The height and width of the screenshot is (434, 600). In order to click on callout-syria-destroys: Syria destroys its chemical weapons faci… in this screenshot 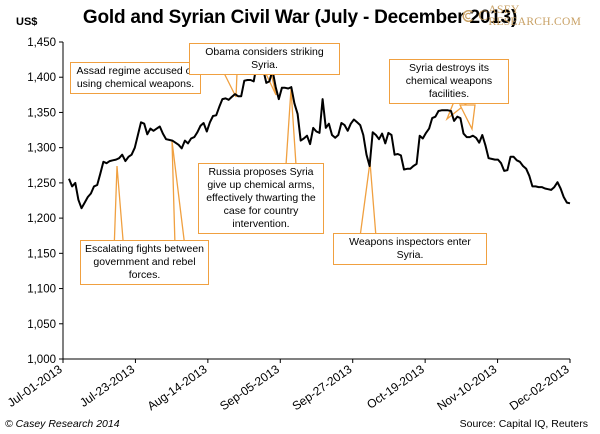, I will do `click(449, 81)`.